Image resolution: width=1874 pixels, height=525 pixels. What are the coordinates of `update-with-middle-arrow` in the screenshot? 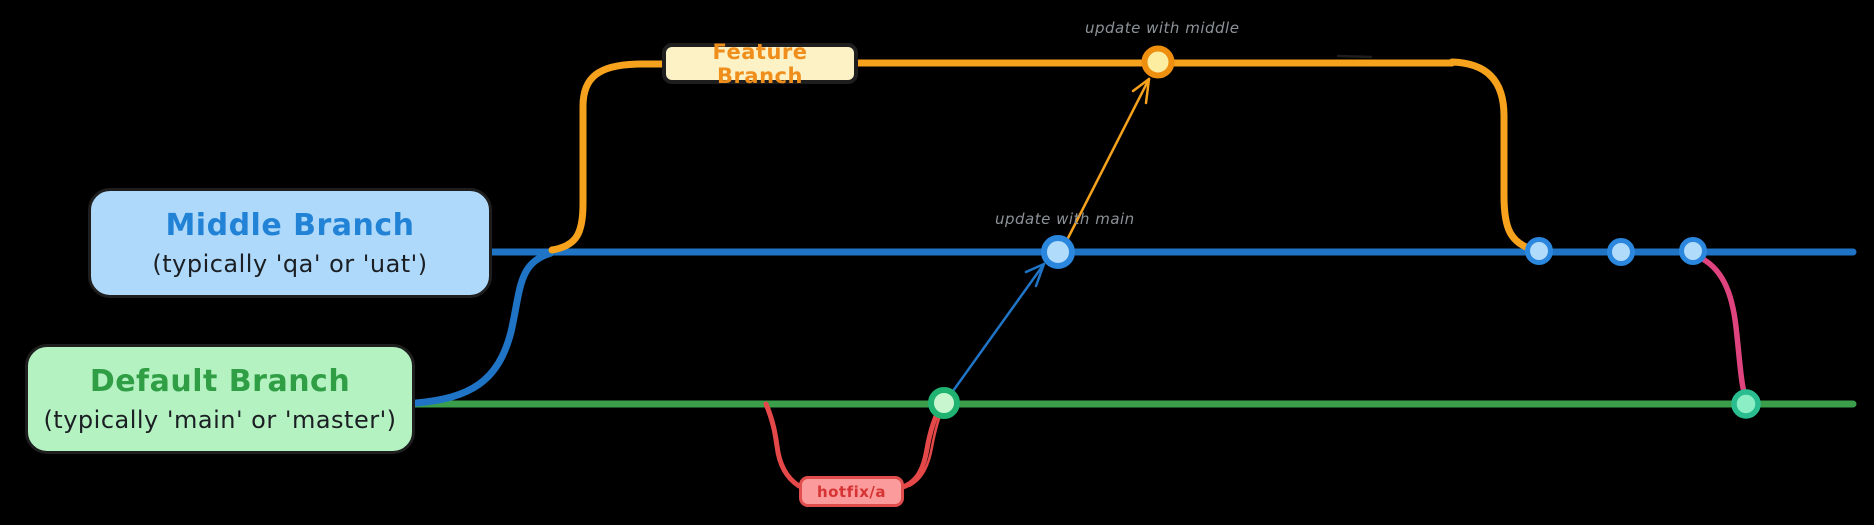 It's located at (1107, 160).